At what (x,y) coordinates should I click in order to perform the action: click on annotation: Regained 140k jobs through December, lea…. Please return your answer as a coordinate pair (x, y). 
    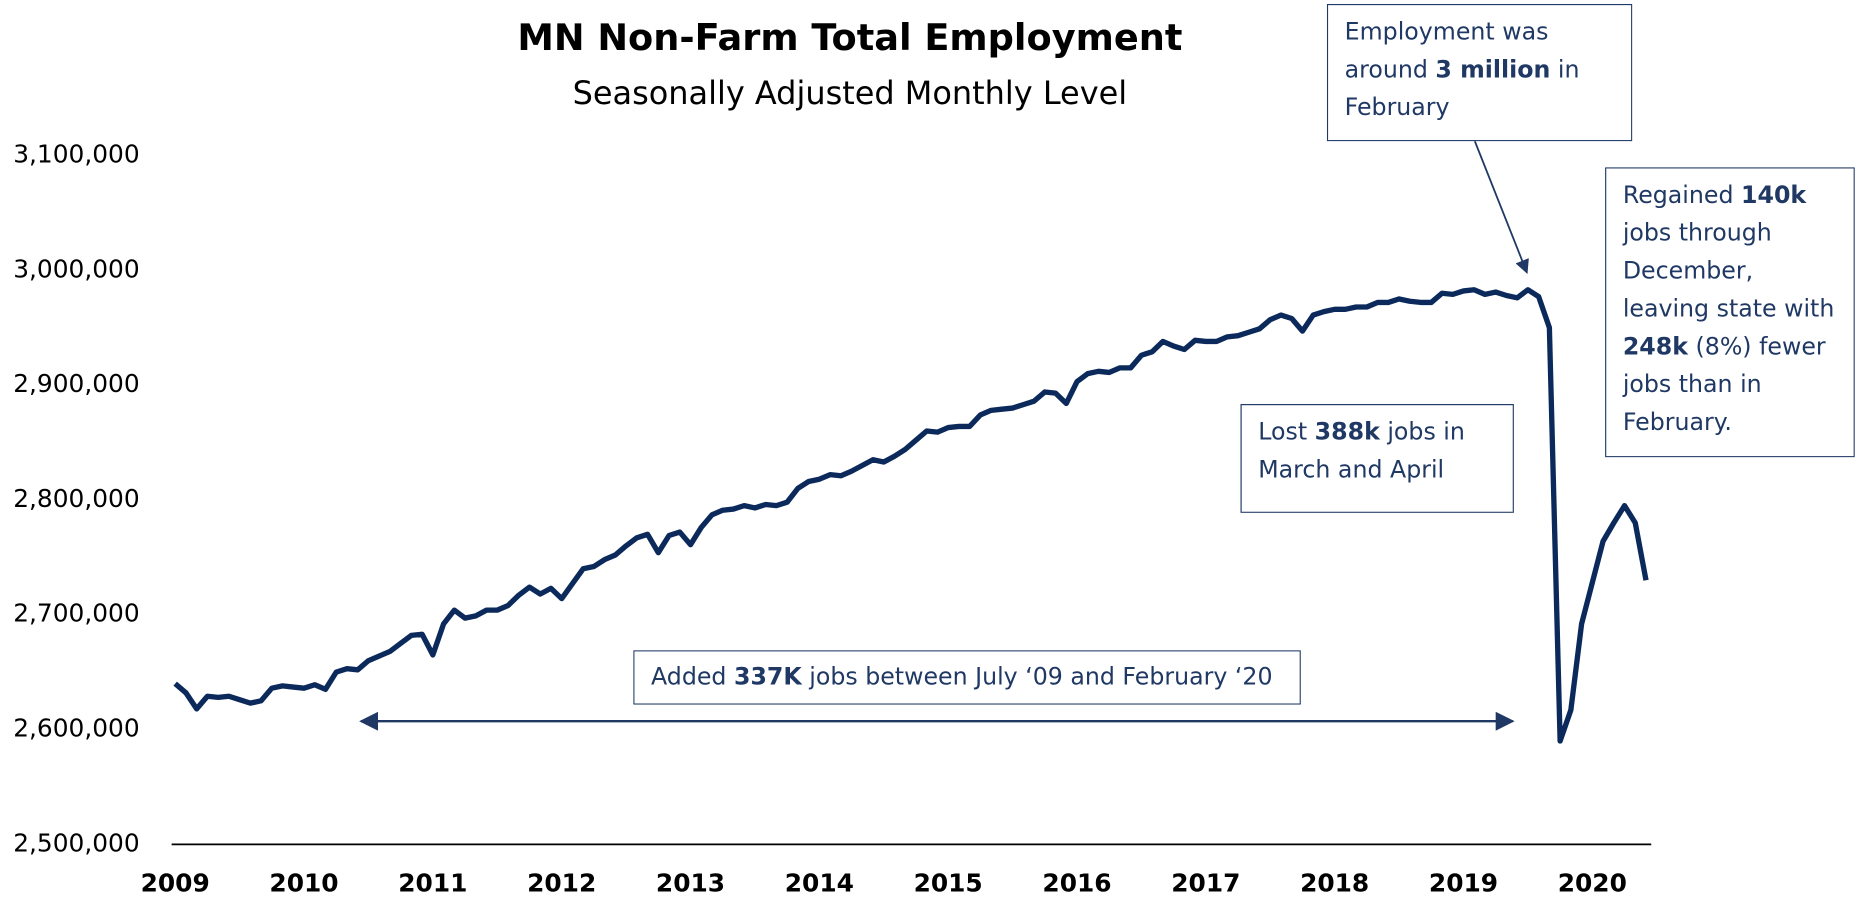
    Looking at the image, I should click on (1730, 312).